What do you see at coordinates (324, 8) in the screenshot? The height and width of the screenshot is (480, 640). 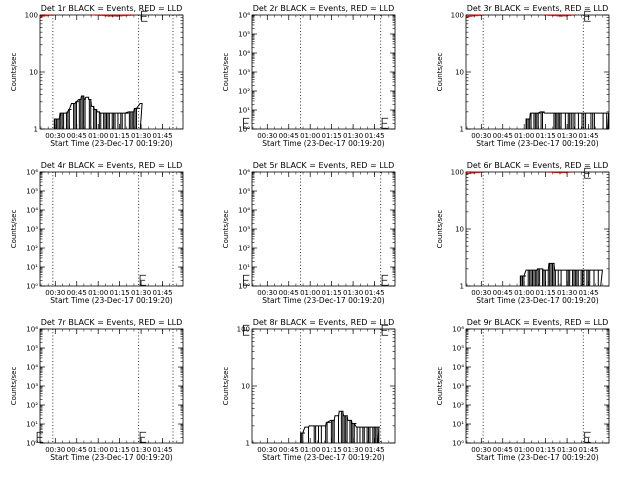 I see `panel-title: Det 2r BLACK = Events, RED = LLD` at bounding box center [324, 8].